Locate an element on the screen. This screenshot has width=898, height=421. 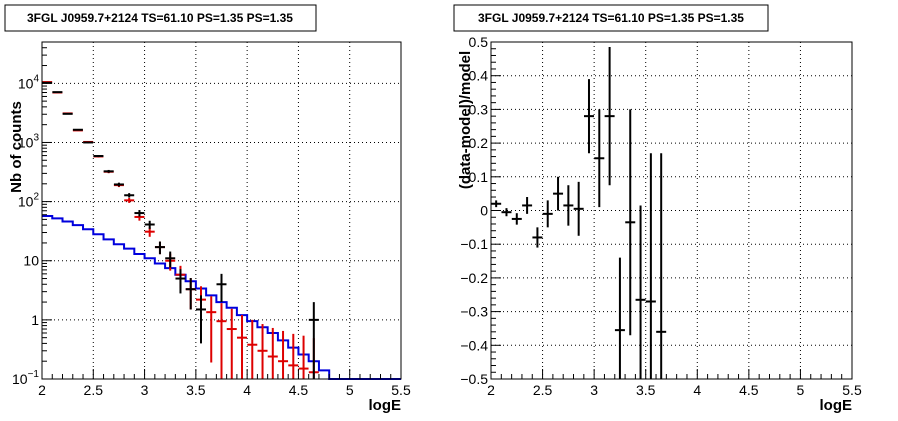
left-y-tick-label: 10⁻¹ is located at coordinates (25, 378).